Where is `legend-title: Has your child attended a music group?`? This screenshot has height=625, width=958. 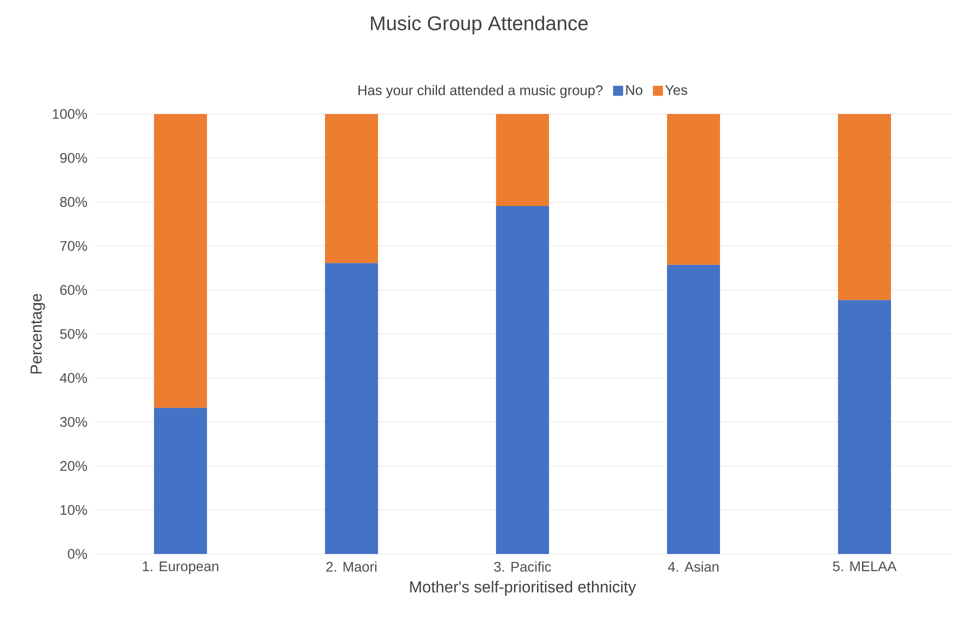 legend-title: Has your child attended a music group? is located at coordinates (480, 91).